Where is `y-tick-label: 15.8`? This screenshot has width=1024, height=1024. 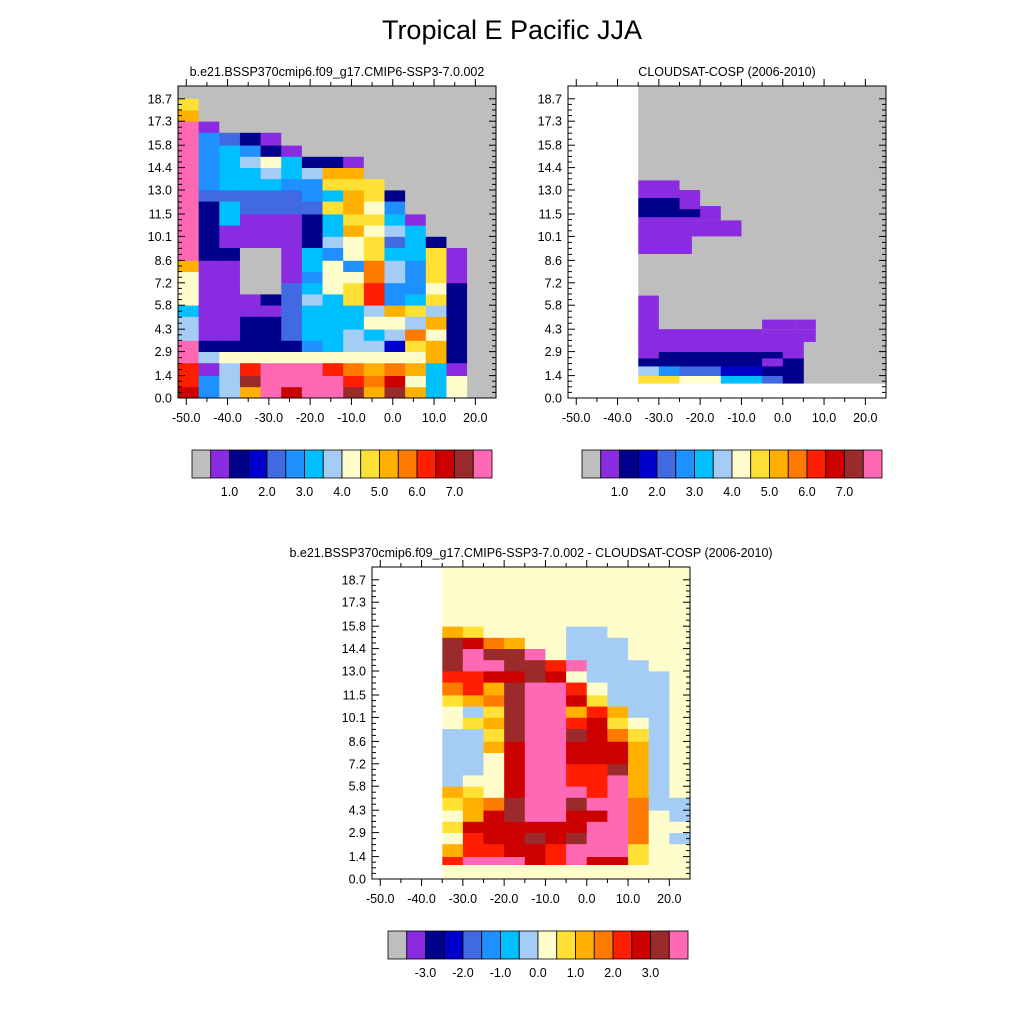 y-tick-label: 15.8 is located at coordinates (160, 146).